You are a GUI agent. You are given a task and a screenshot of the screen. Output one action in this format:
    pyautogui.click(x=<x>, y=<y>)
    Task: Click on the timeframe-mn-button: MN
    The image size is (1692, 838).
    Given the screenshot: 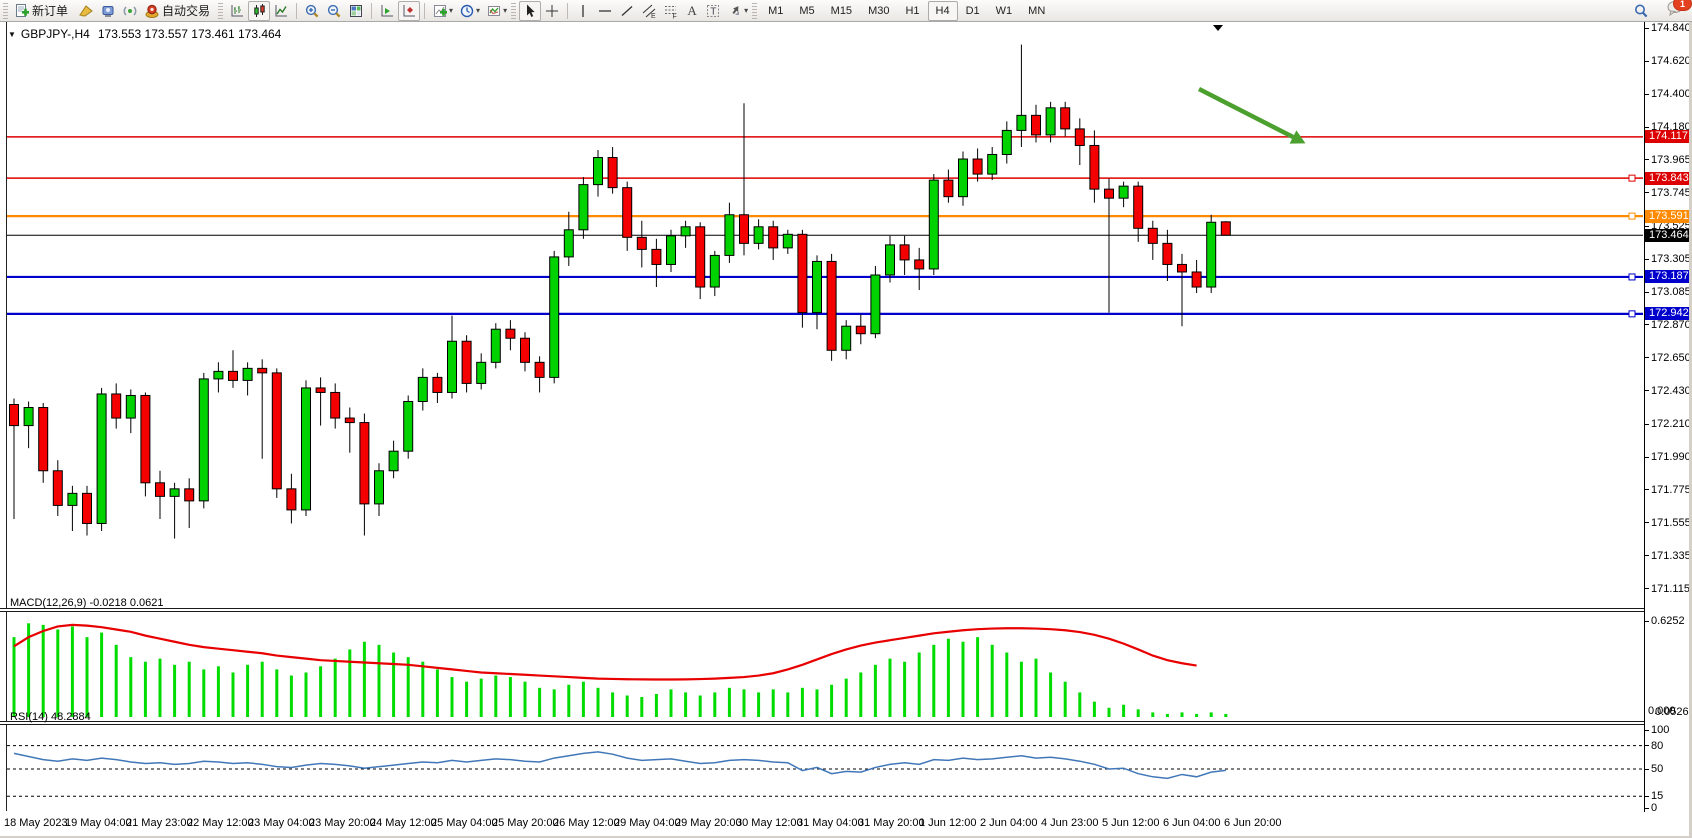 What is the action you would take?
    pyautogui.click(x=1037, y=10)
    